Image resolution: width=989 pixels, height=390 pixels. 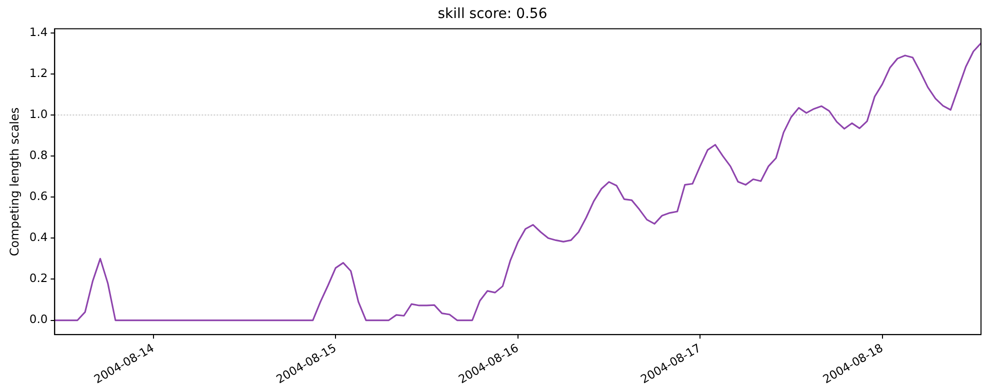 I want to click on chart-title: skill score: 0.56, so click(x=493, y=14).